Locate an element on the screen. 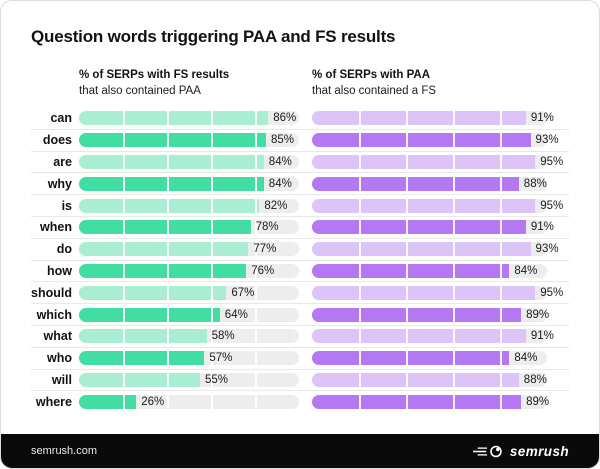 This screenshot has height=469, width=600. row-label: when is located at coordinates (56, 227).